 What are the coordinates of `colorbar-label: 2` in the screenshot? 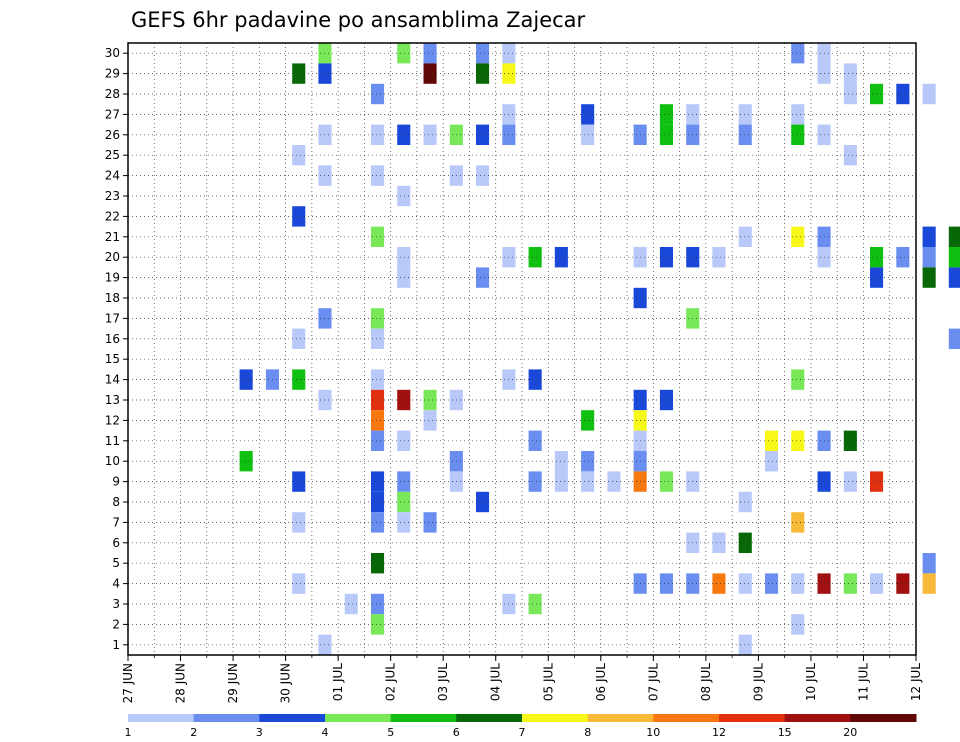 It's located at (193, 732).